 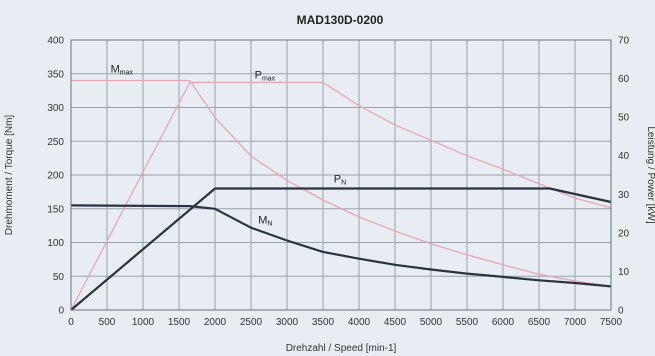 What do you see at coordinates (55, 74) in the screenshot?
I see `y-tick-label-left: 350` at bounding box center [55, 74].